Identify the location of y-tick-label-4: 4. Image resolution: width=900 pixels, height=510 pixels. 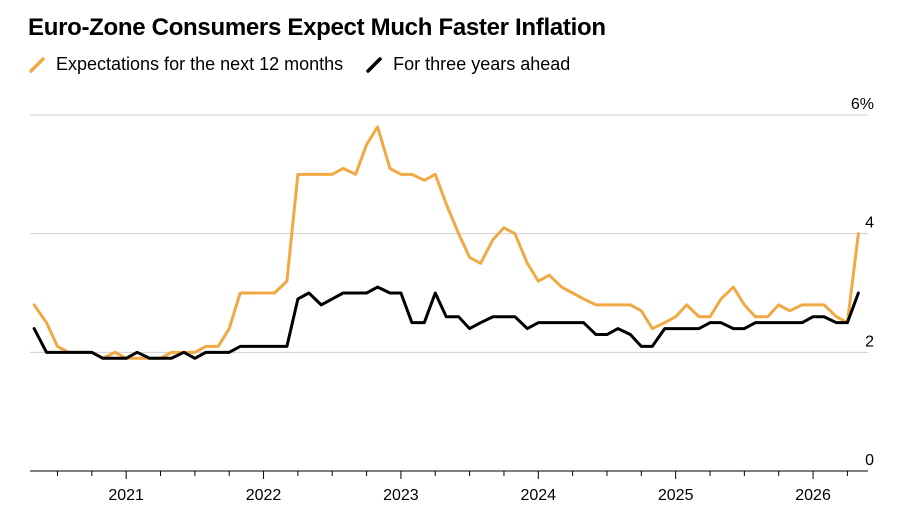
(869, 223).